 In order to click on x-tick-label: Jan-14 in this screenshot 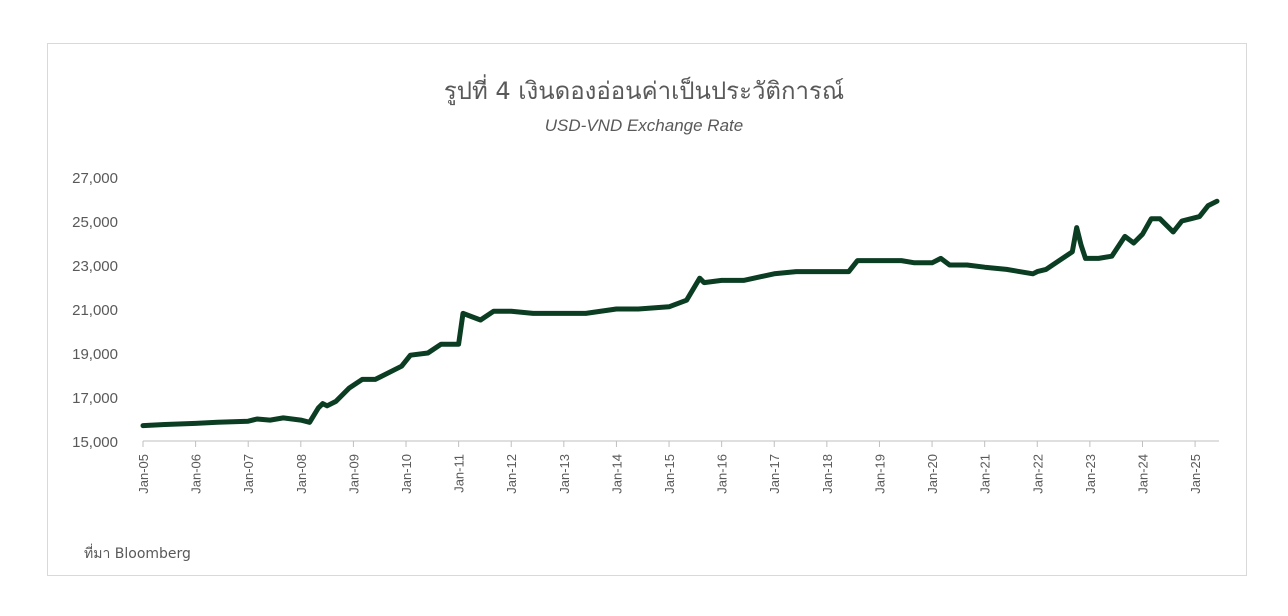, I will do `click(616, 474)`.